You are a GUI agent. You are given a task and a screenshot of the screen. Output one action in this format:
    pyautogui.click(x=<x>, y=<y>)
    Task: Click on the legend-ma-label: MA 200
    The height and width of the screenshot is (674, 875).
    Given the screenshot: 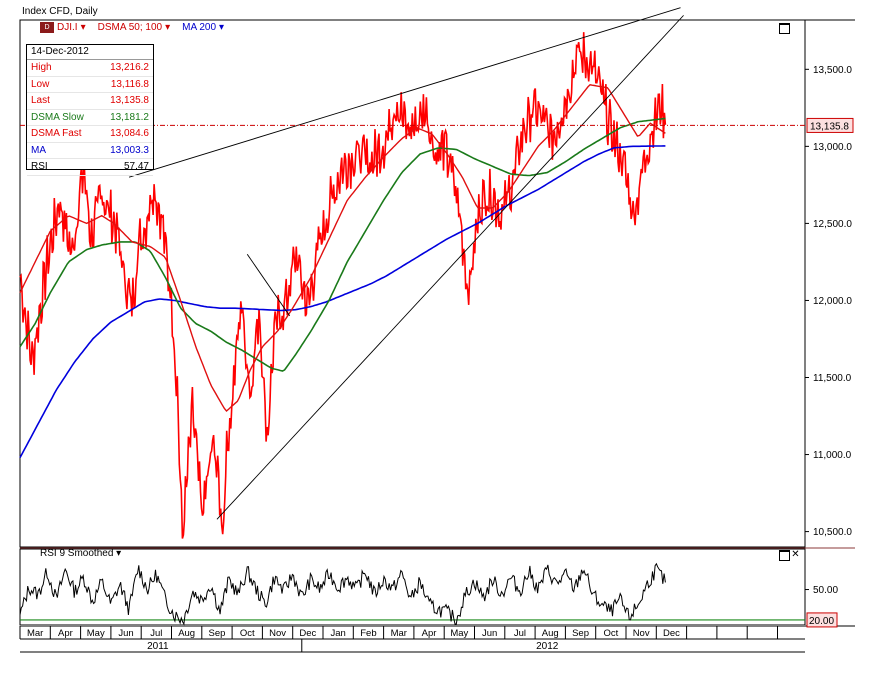 What is the action you would take?
    pyautogui.click(x=199, y=27)
    